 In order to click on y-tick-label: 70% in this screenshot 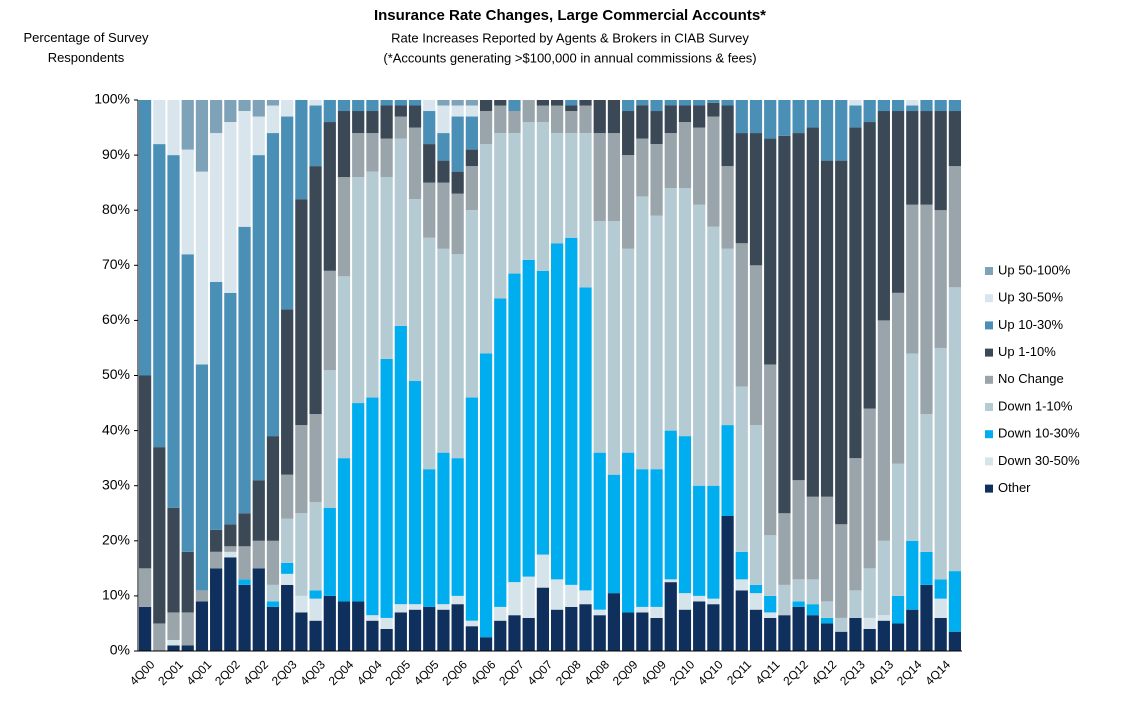, I will do `click(116, 264)`.